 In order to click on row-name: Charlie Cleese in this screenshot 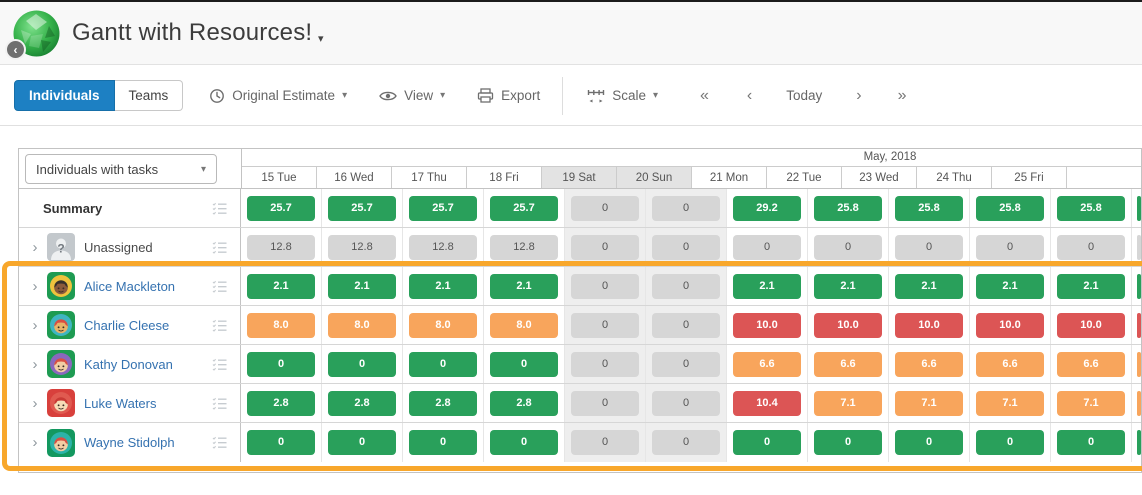, I will do `click(127, 325)`.